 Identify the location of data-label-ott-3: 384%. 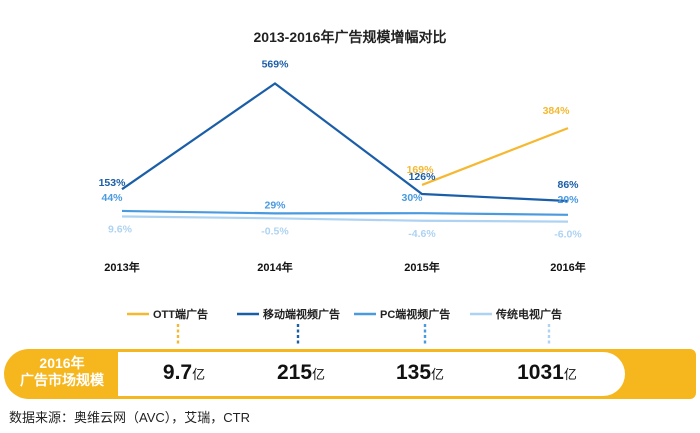
(557, 111).